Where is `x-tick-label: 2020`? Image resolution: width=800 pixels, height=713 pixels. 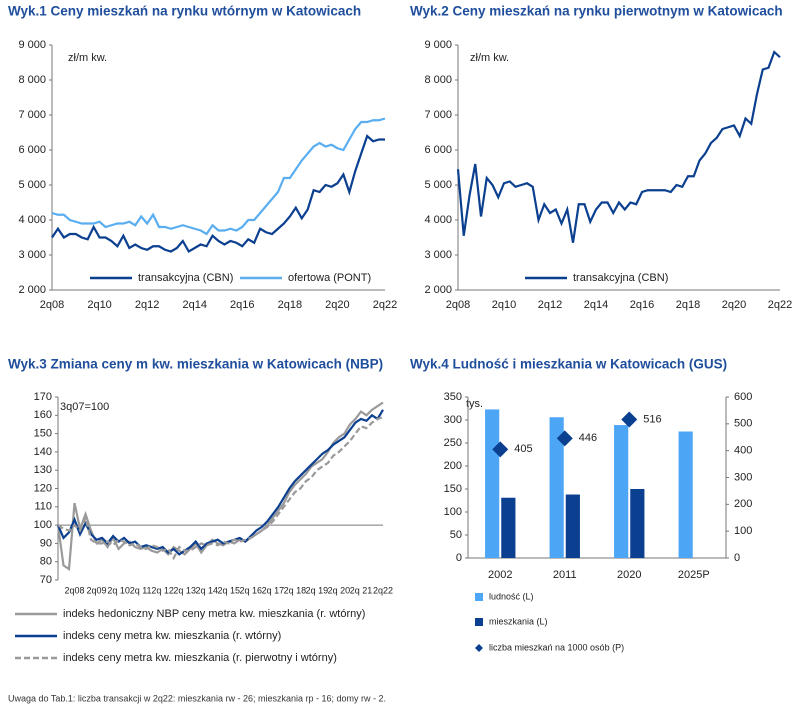 x-tick-label: 2020 is located at coordinates (629, 575).